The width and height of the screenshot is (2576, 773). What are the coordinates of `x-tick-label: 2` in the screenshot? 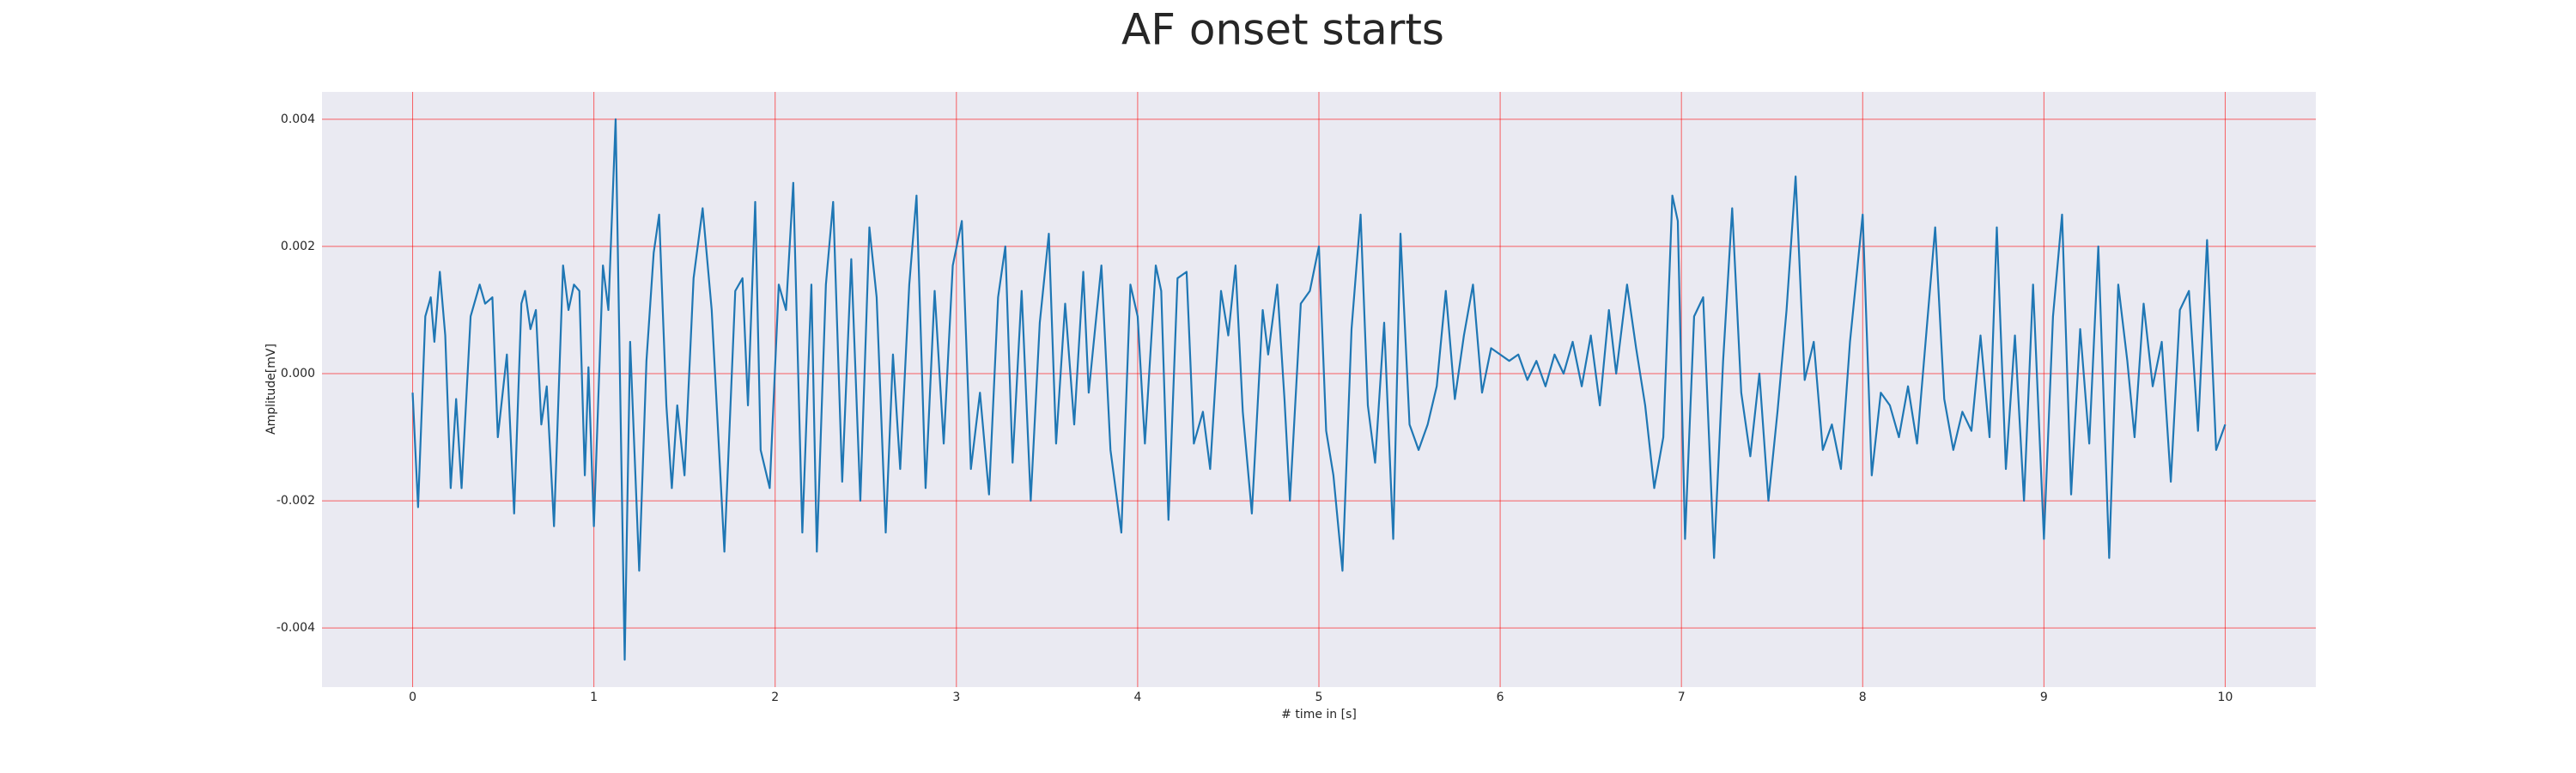 It's located at (775, 697).